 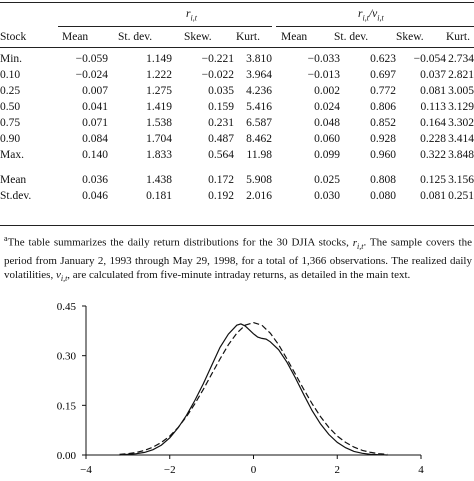 What do you see at coordinates (10, 107) in the screenshot?
I see `row-label: 0.50` at bounding box center [10, 107].